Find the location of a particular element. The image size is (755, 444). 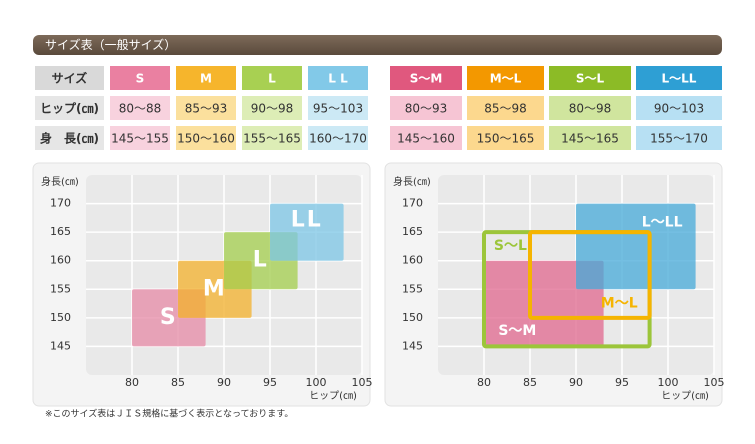

cell-text: 90～98 is located at coordinates (272, 109).